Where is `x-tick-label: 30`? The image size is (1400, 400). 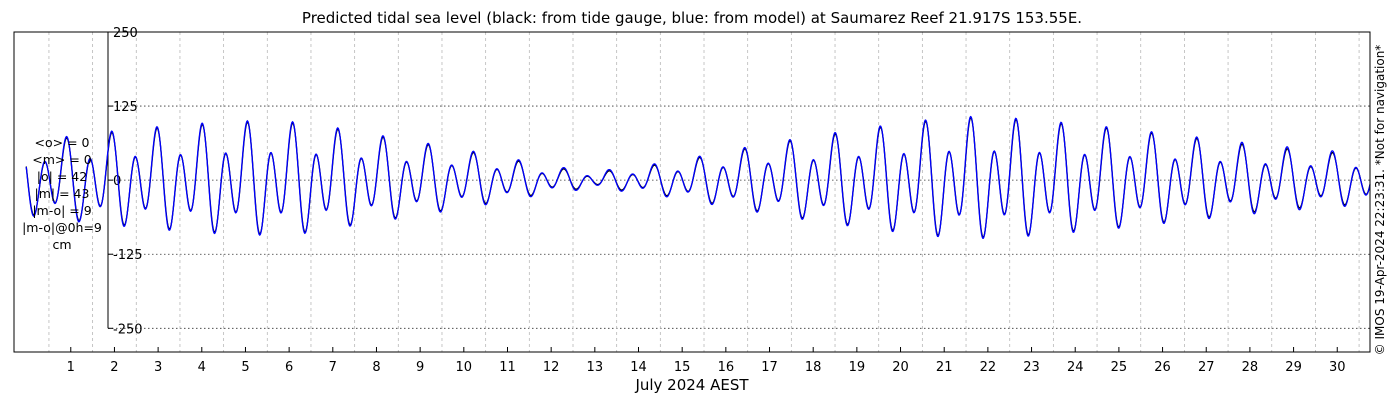 x-tick-label: 30 is located at coordinates (1337, 367).